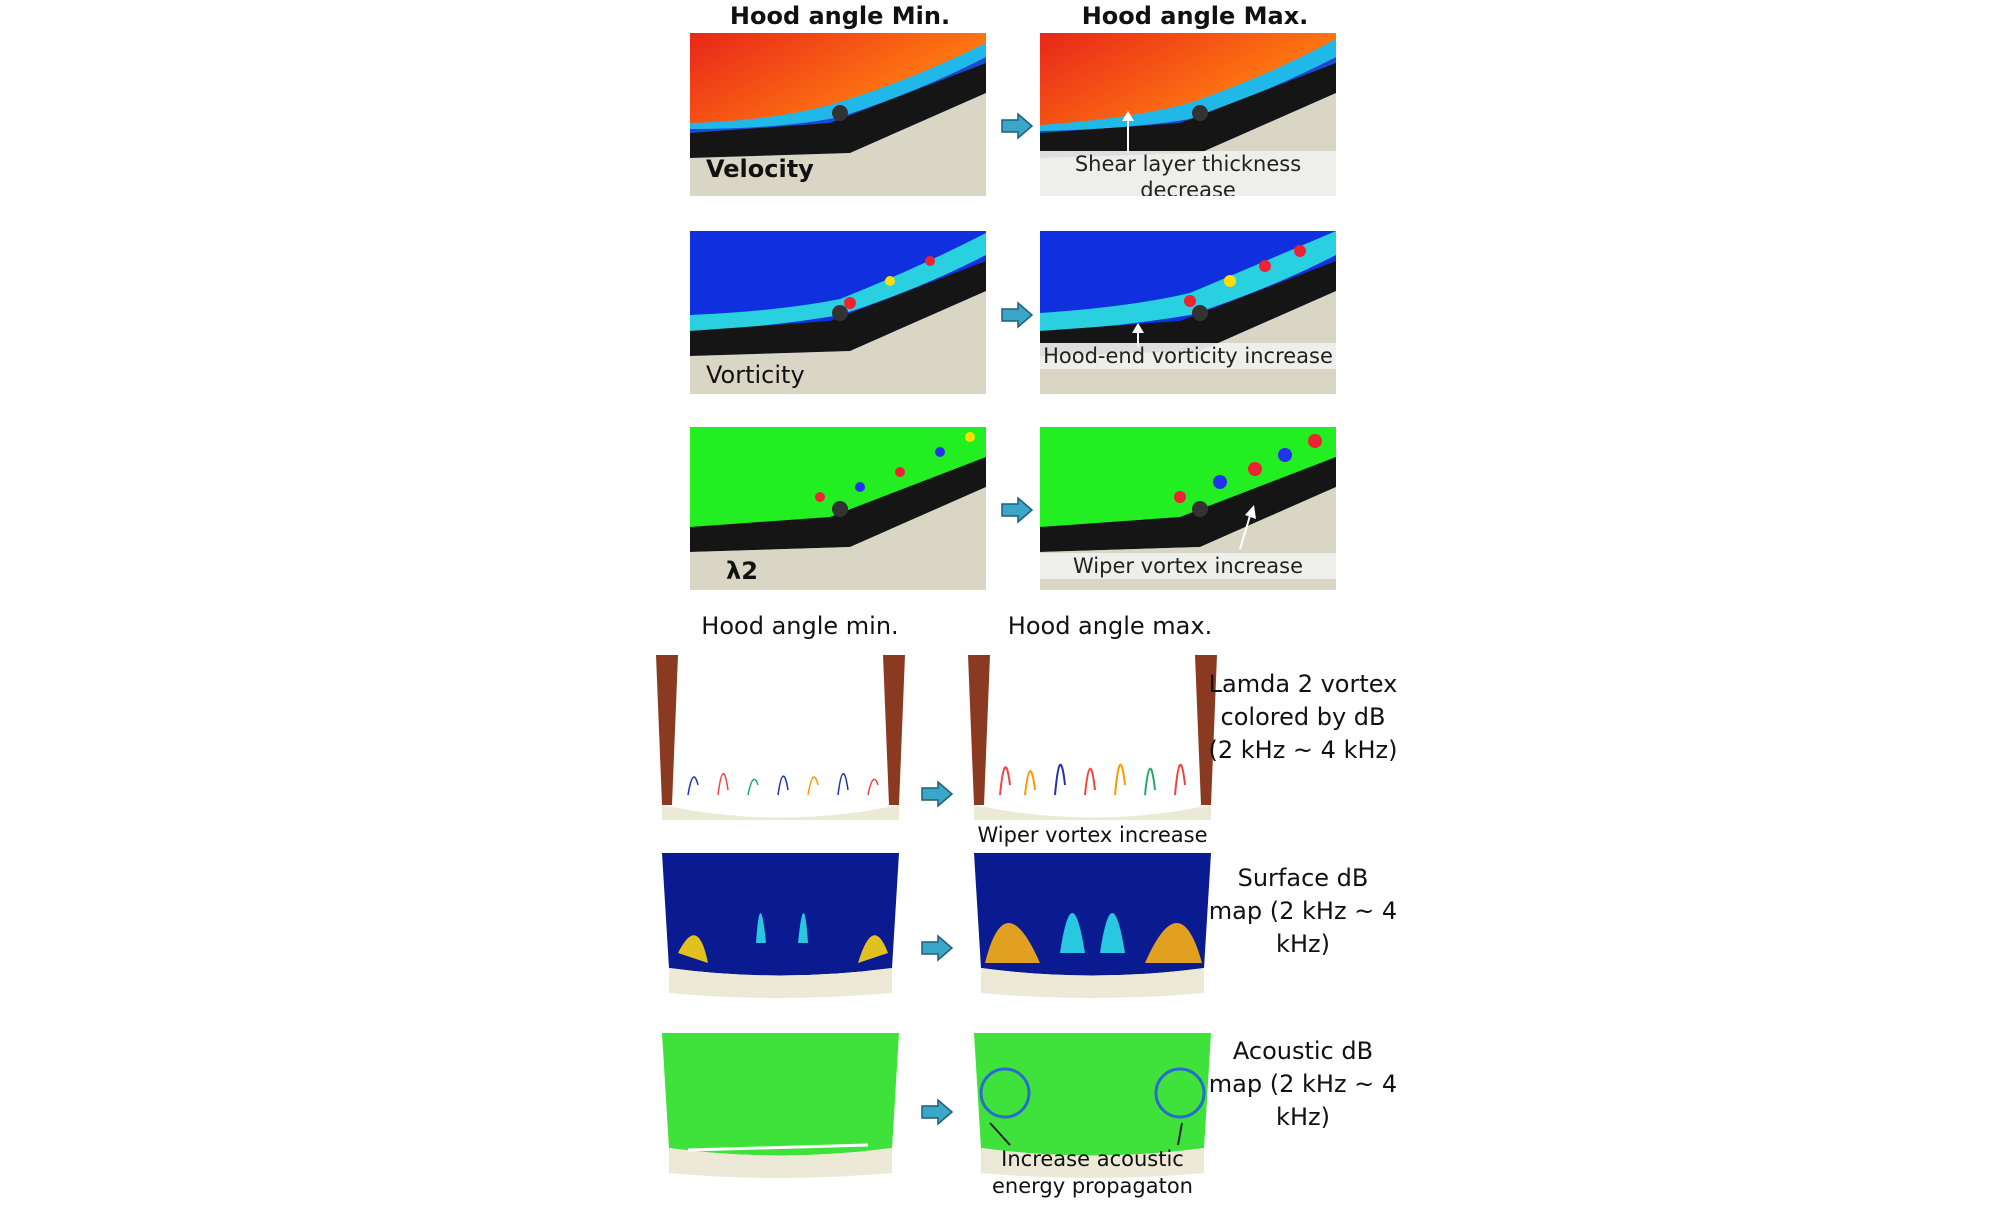  What do you see at coordinates (760, 169) in the screenshot?
I see `velocity-label: Velocity` at bounding box center [760, 169].